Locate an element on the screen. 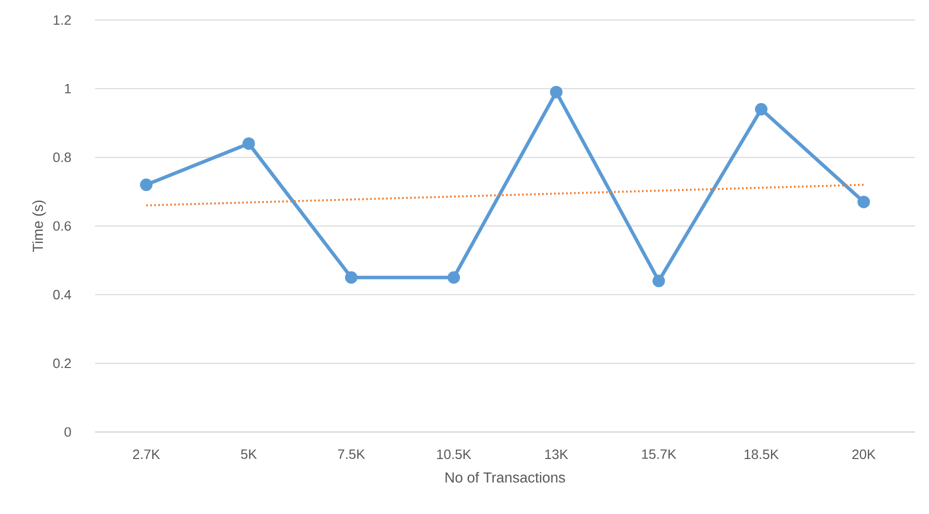 Image resolution: width=929 pixels, height=514 pixels. x-tick-label: 5K is located at coordinates (249, 454).